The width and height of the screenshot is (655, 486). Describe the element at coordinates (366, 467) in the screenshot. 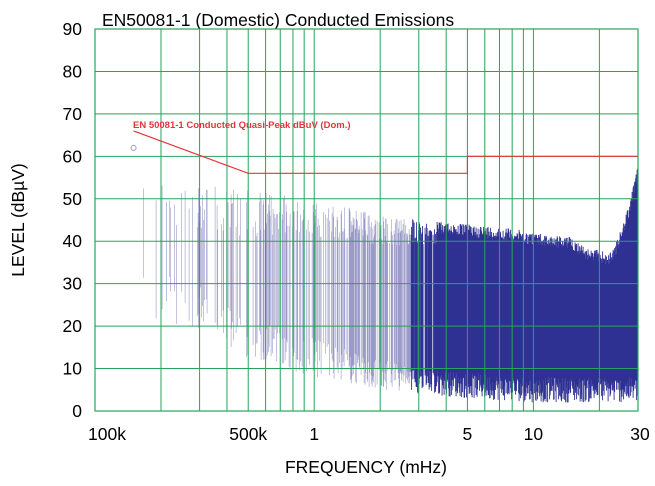

I see `x-axis-label: FREQUENCY (mHz)` at that location.